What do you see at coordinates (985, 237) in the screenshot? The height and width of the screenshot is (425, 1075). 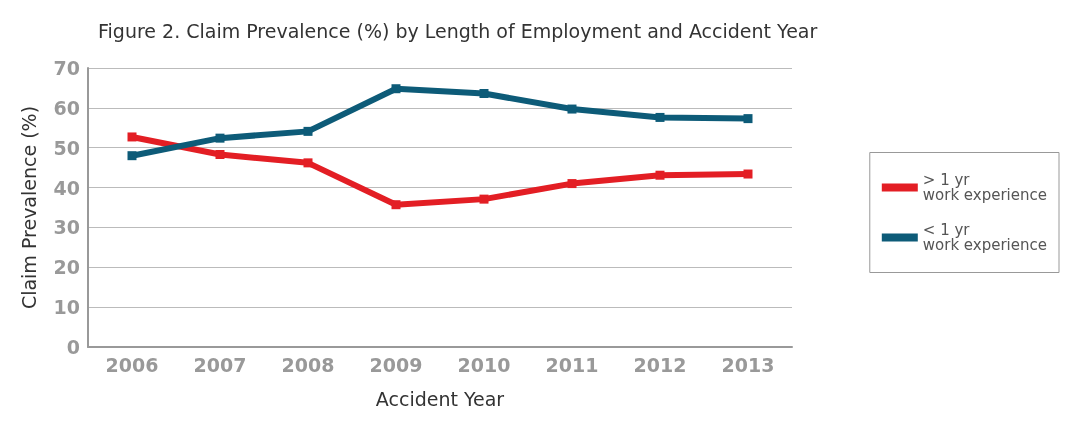 I see `legend-label: < 1 yr work experience` at bounding box center [985, 237].